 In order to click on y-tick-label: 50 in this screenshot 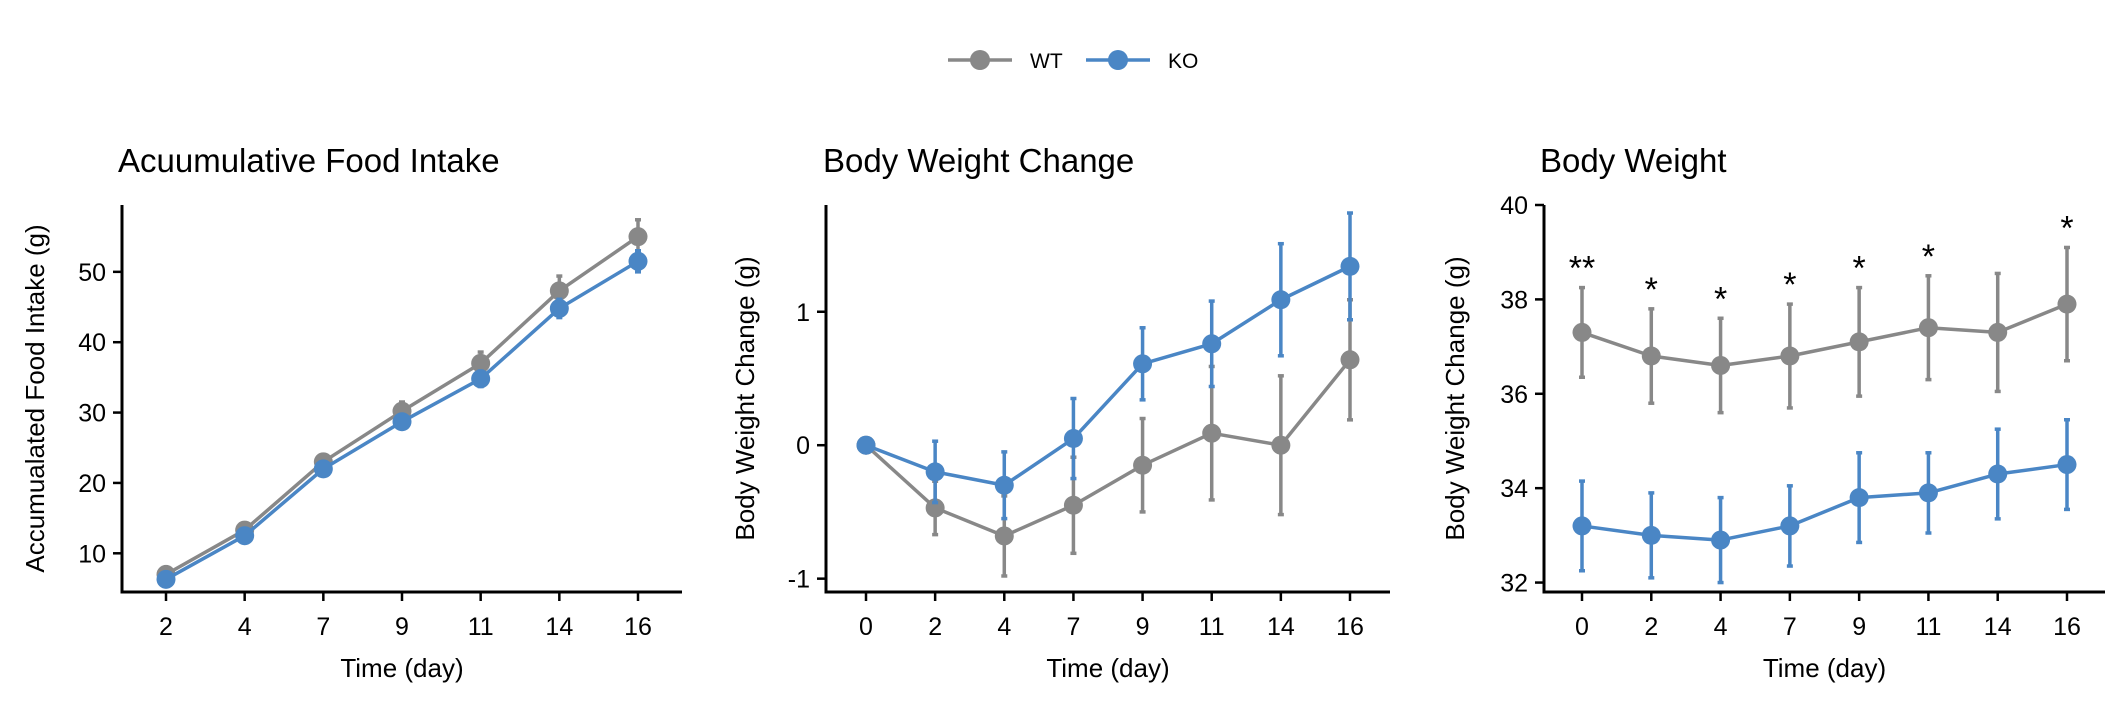, I will do `click(92, 273)`.